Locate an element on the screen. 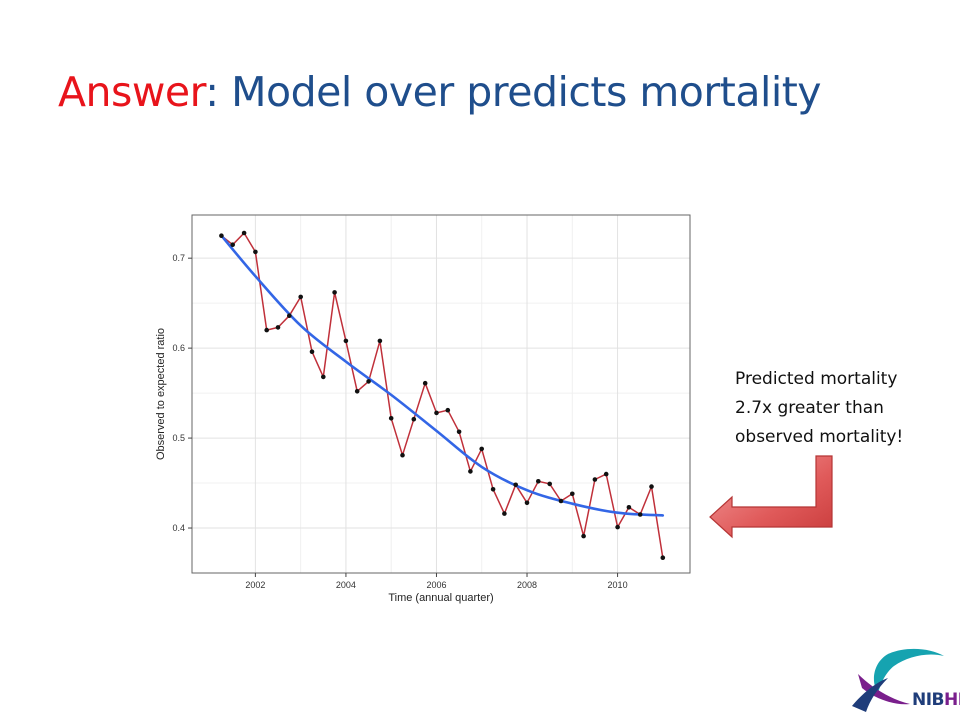 This screenshot has width=960, height=723. x-tick-label: 2008 is located at coordinates (527, 585).